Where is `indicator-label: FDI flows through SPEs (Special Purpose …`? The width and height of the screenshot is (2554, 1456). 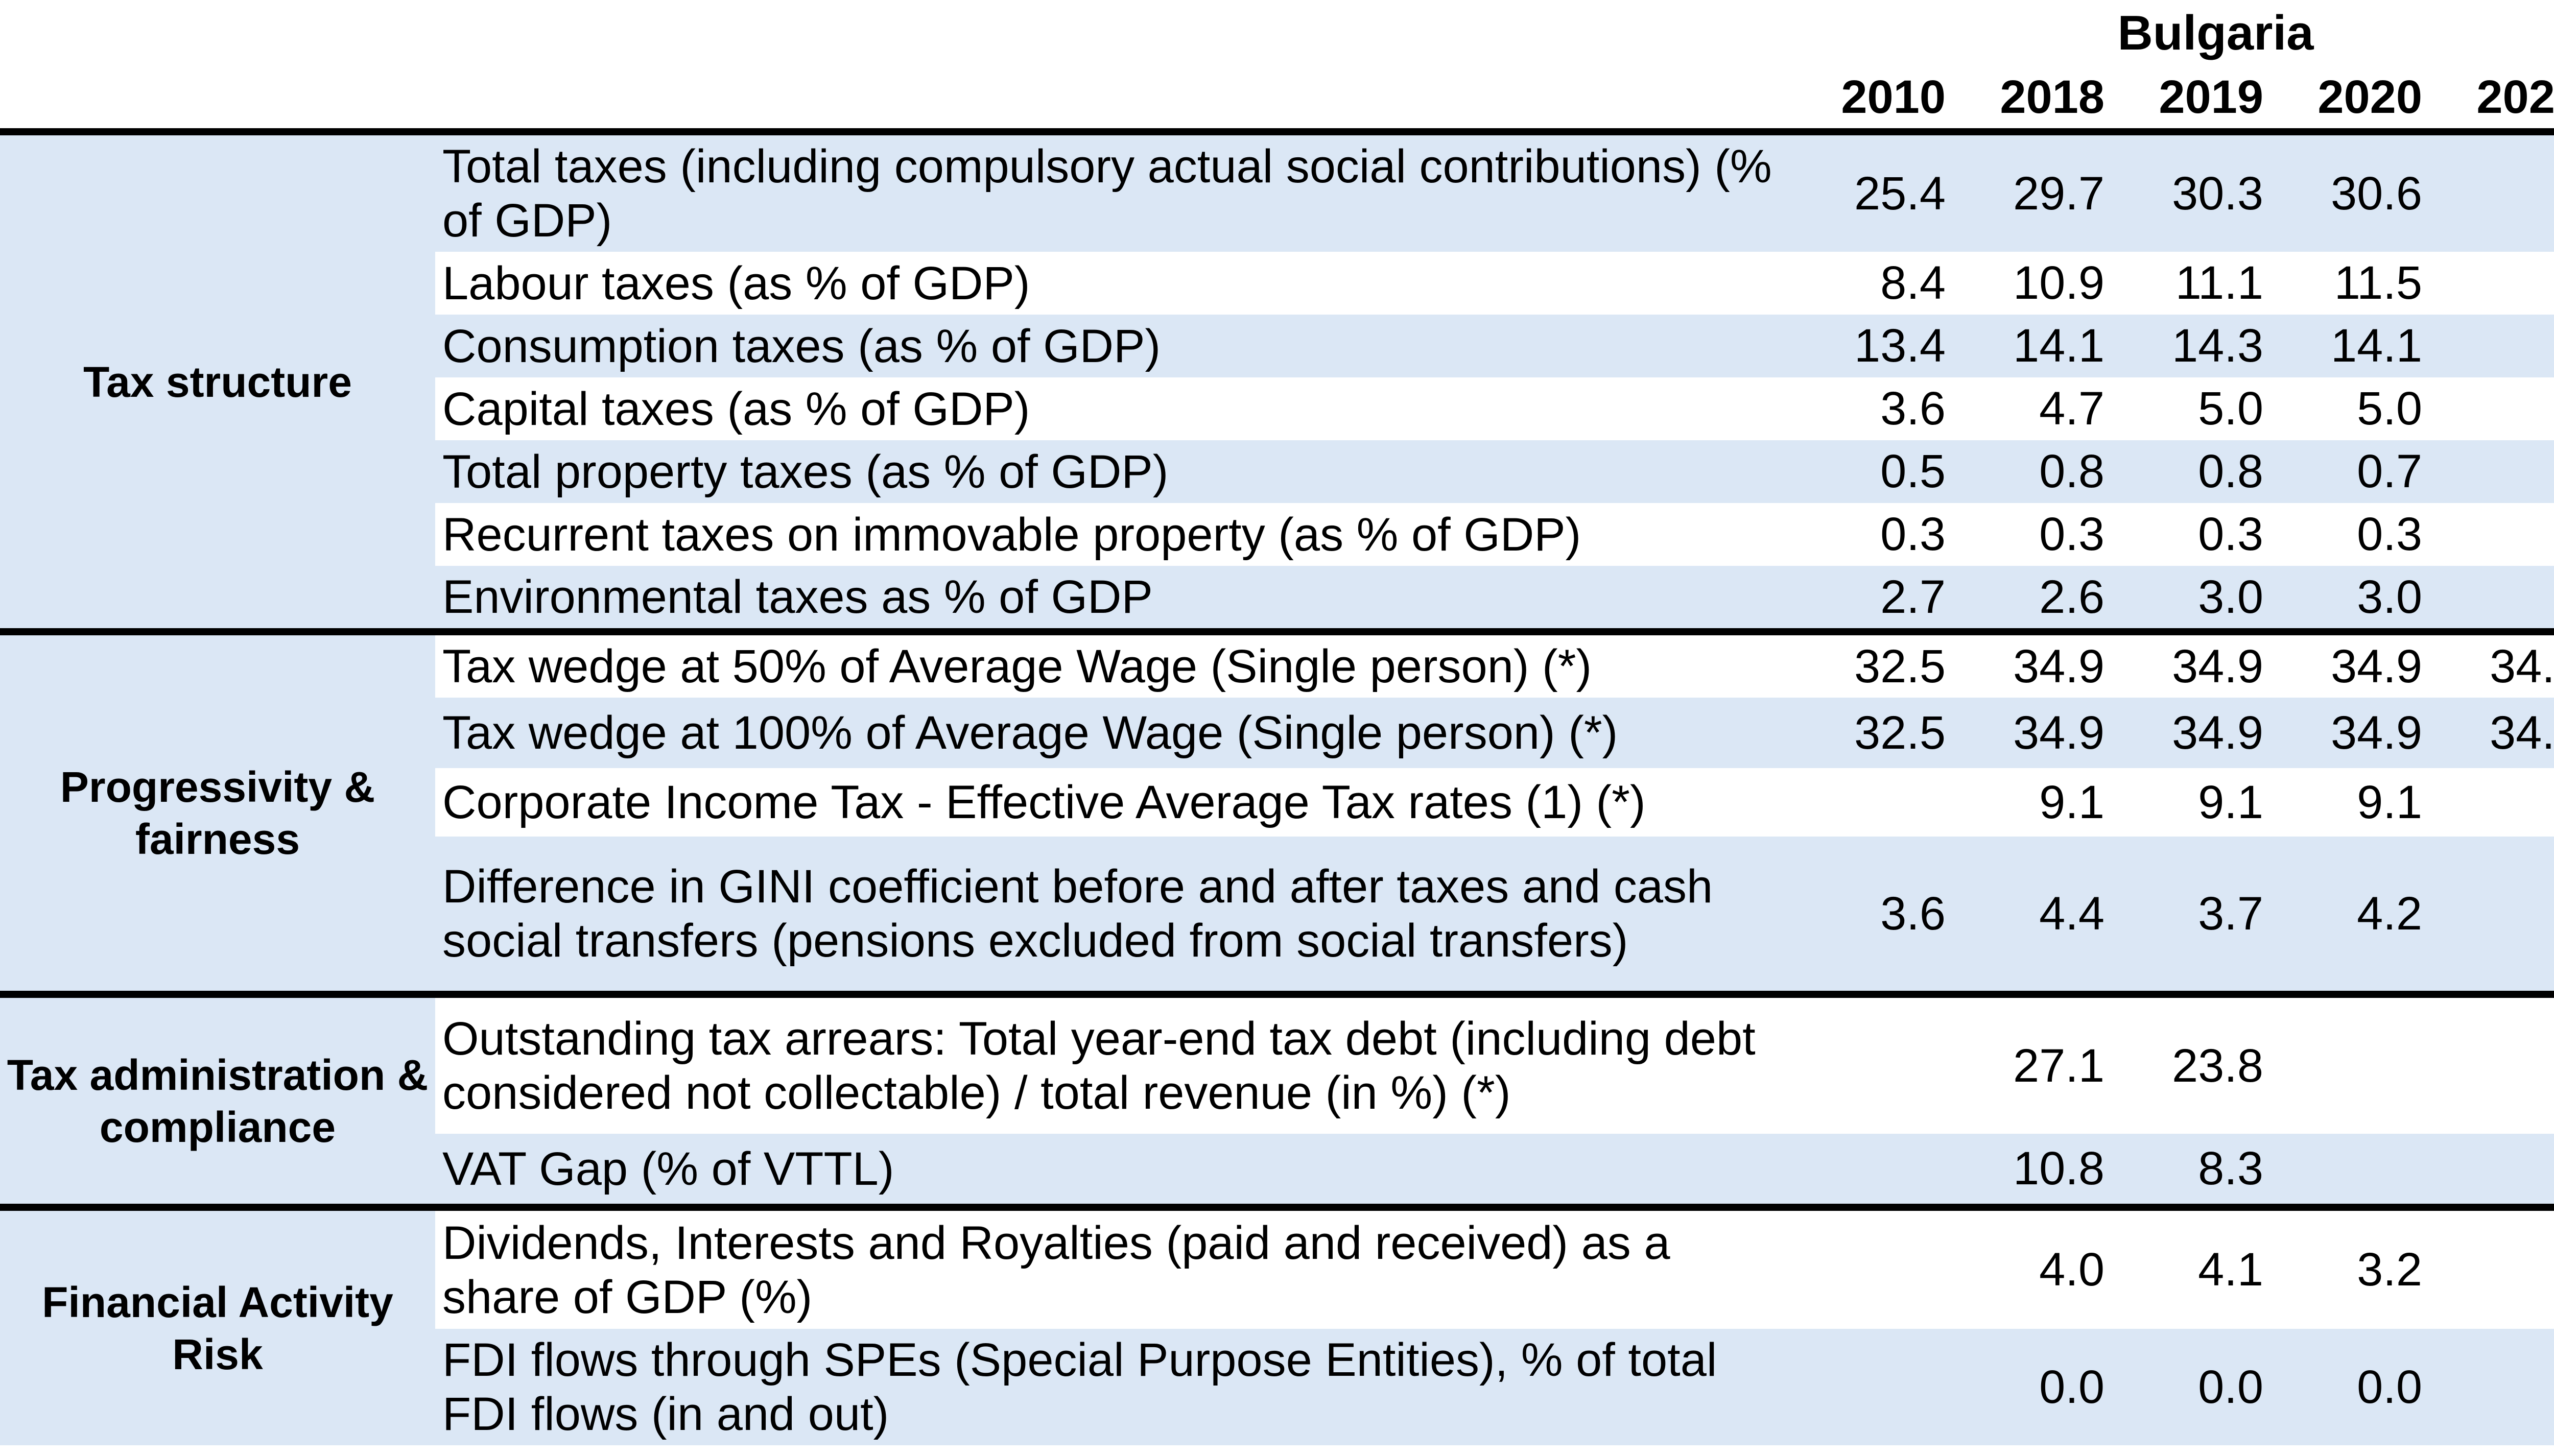
indicator-label: FDI flows through SPEs (Special Purpose … is located at coordinates (1126, 1387).